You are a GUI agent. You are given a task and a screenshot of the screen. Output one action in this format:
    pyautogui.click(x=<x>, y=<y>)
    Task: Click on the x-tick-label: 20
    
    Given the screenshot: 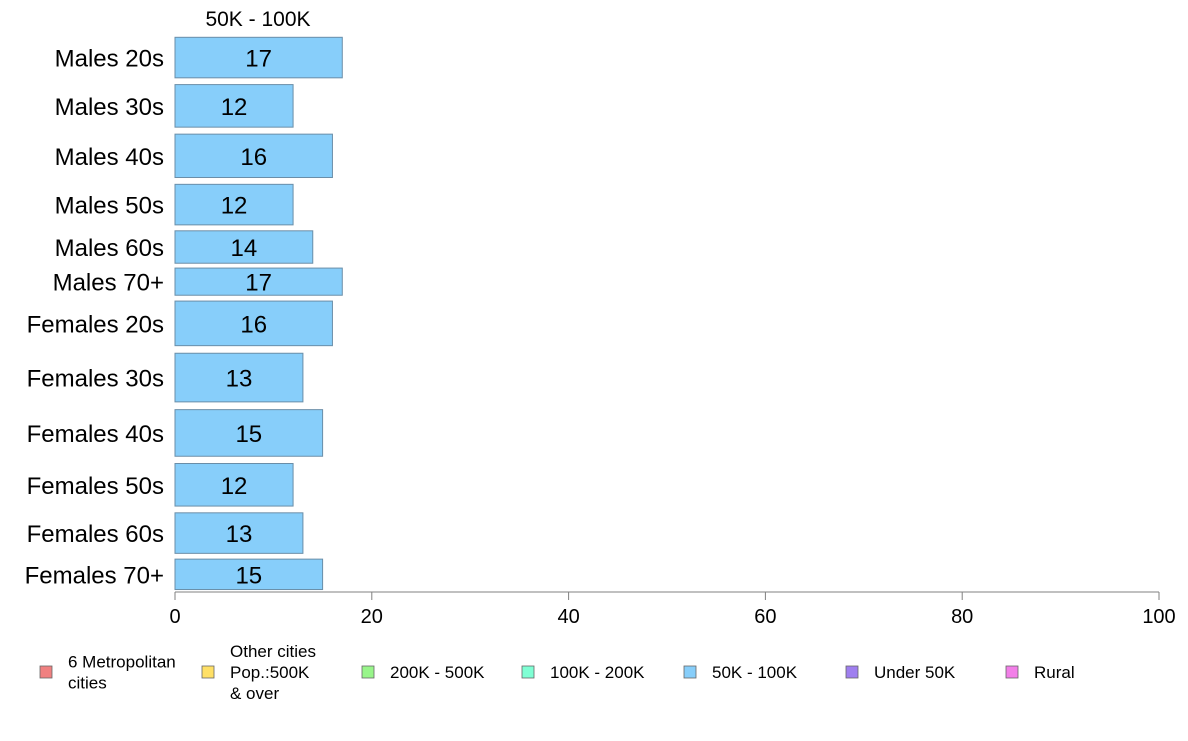 What is the action you would take?
    pyautogui.click(x=372, y=617)
    